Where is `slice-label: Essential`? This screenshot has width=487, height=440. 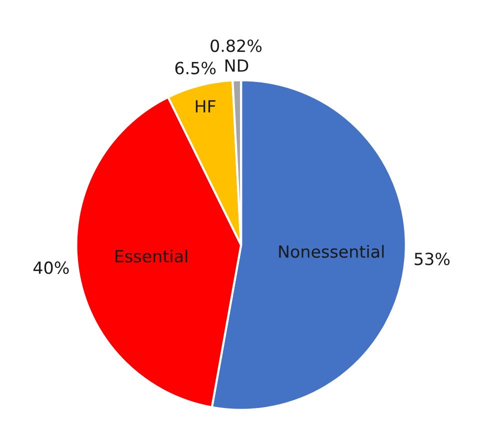 slice-label: Essential is located at coordinates (152, 256).